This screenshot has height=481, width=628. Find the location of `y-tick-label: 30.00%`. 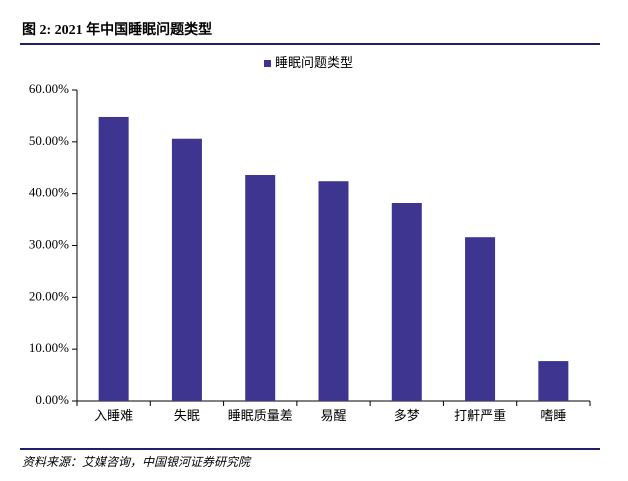

y-tick-label: 30.00% is located at coordinates (49, 243).